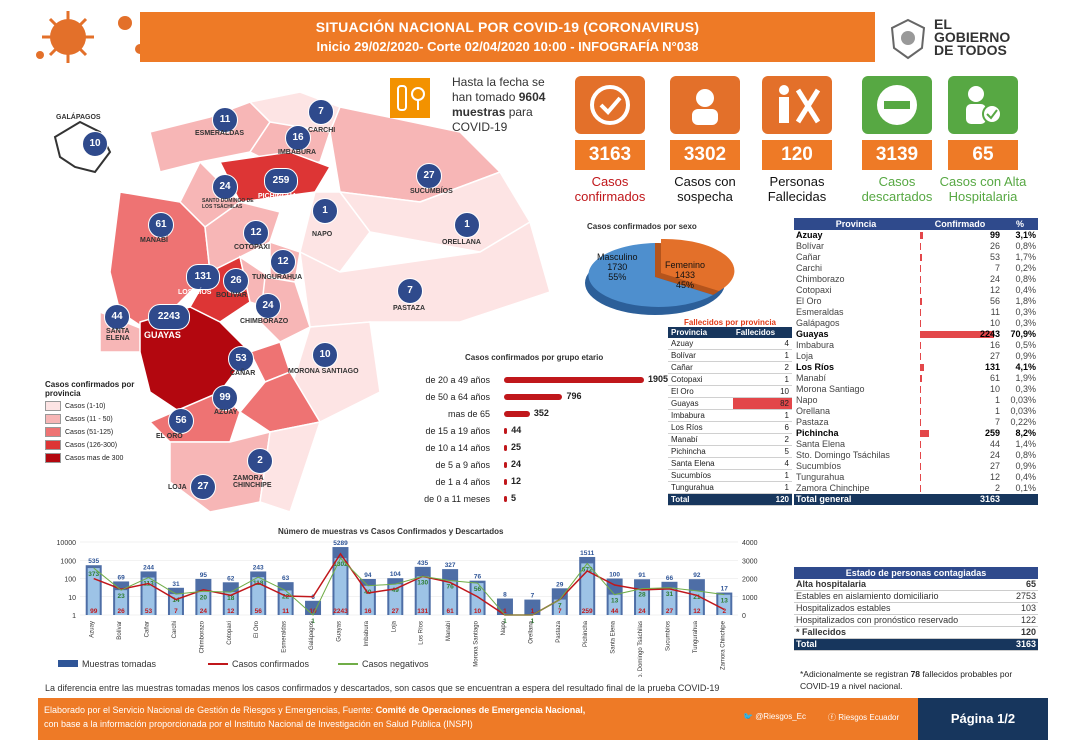 The image size is (1080, 746). I want to click on province-row: Napo 1 0,03%, so click(916, 400).